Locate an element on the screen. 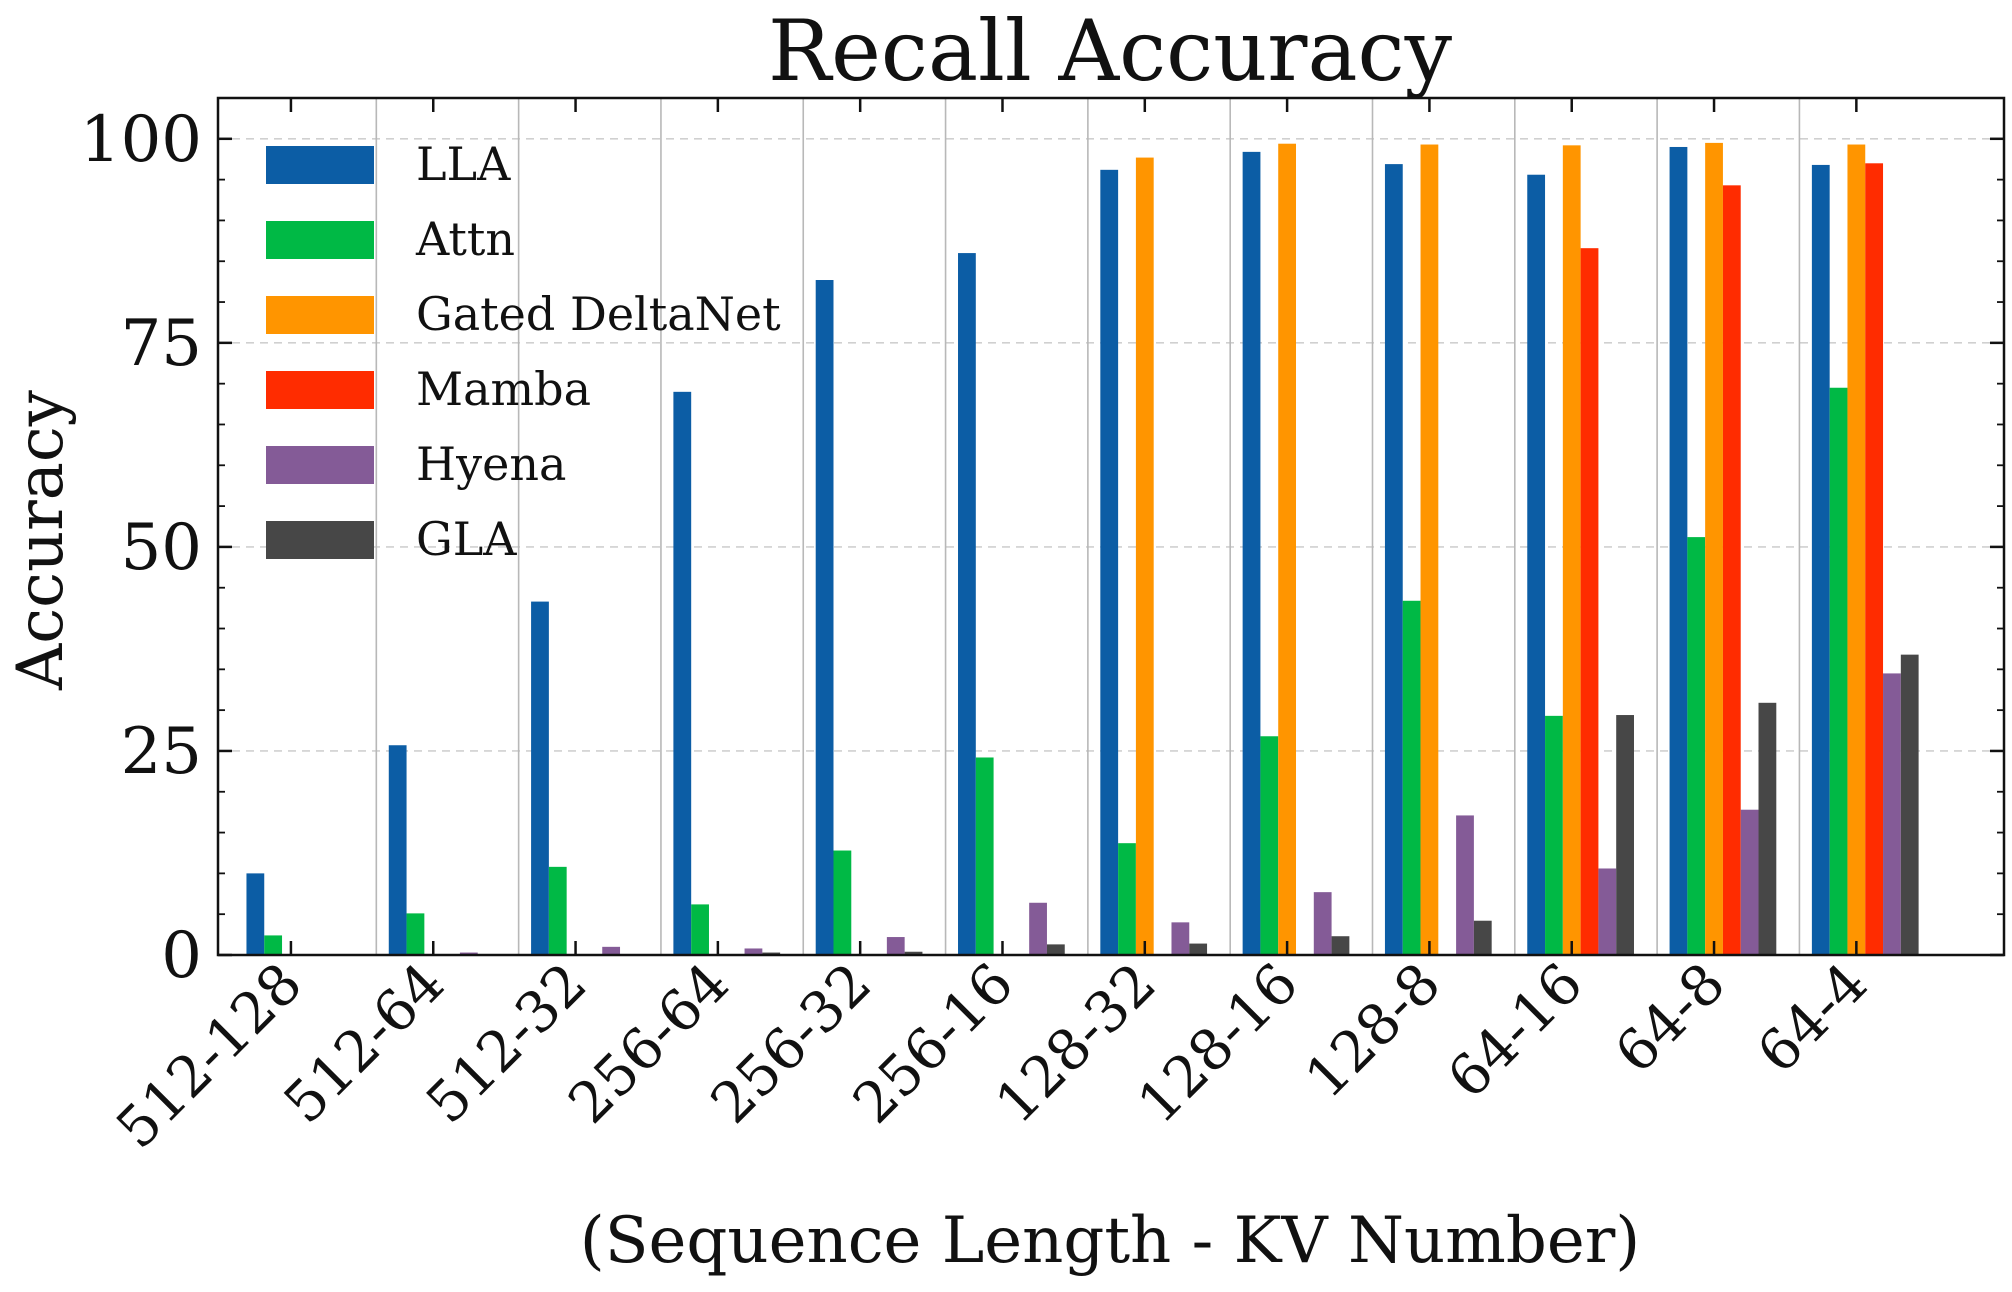 The image size is (2012, 1292). x-axis-label: (Sequence Length - KV Number) is located at coordinates (1110, 1241).